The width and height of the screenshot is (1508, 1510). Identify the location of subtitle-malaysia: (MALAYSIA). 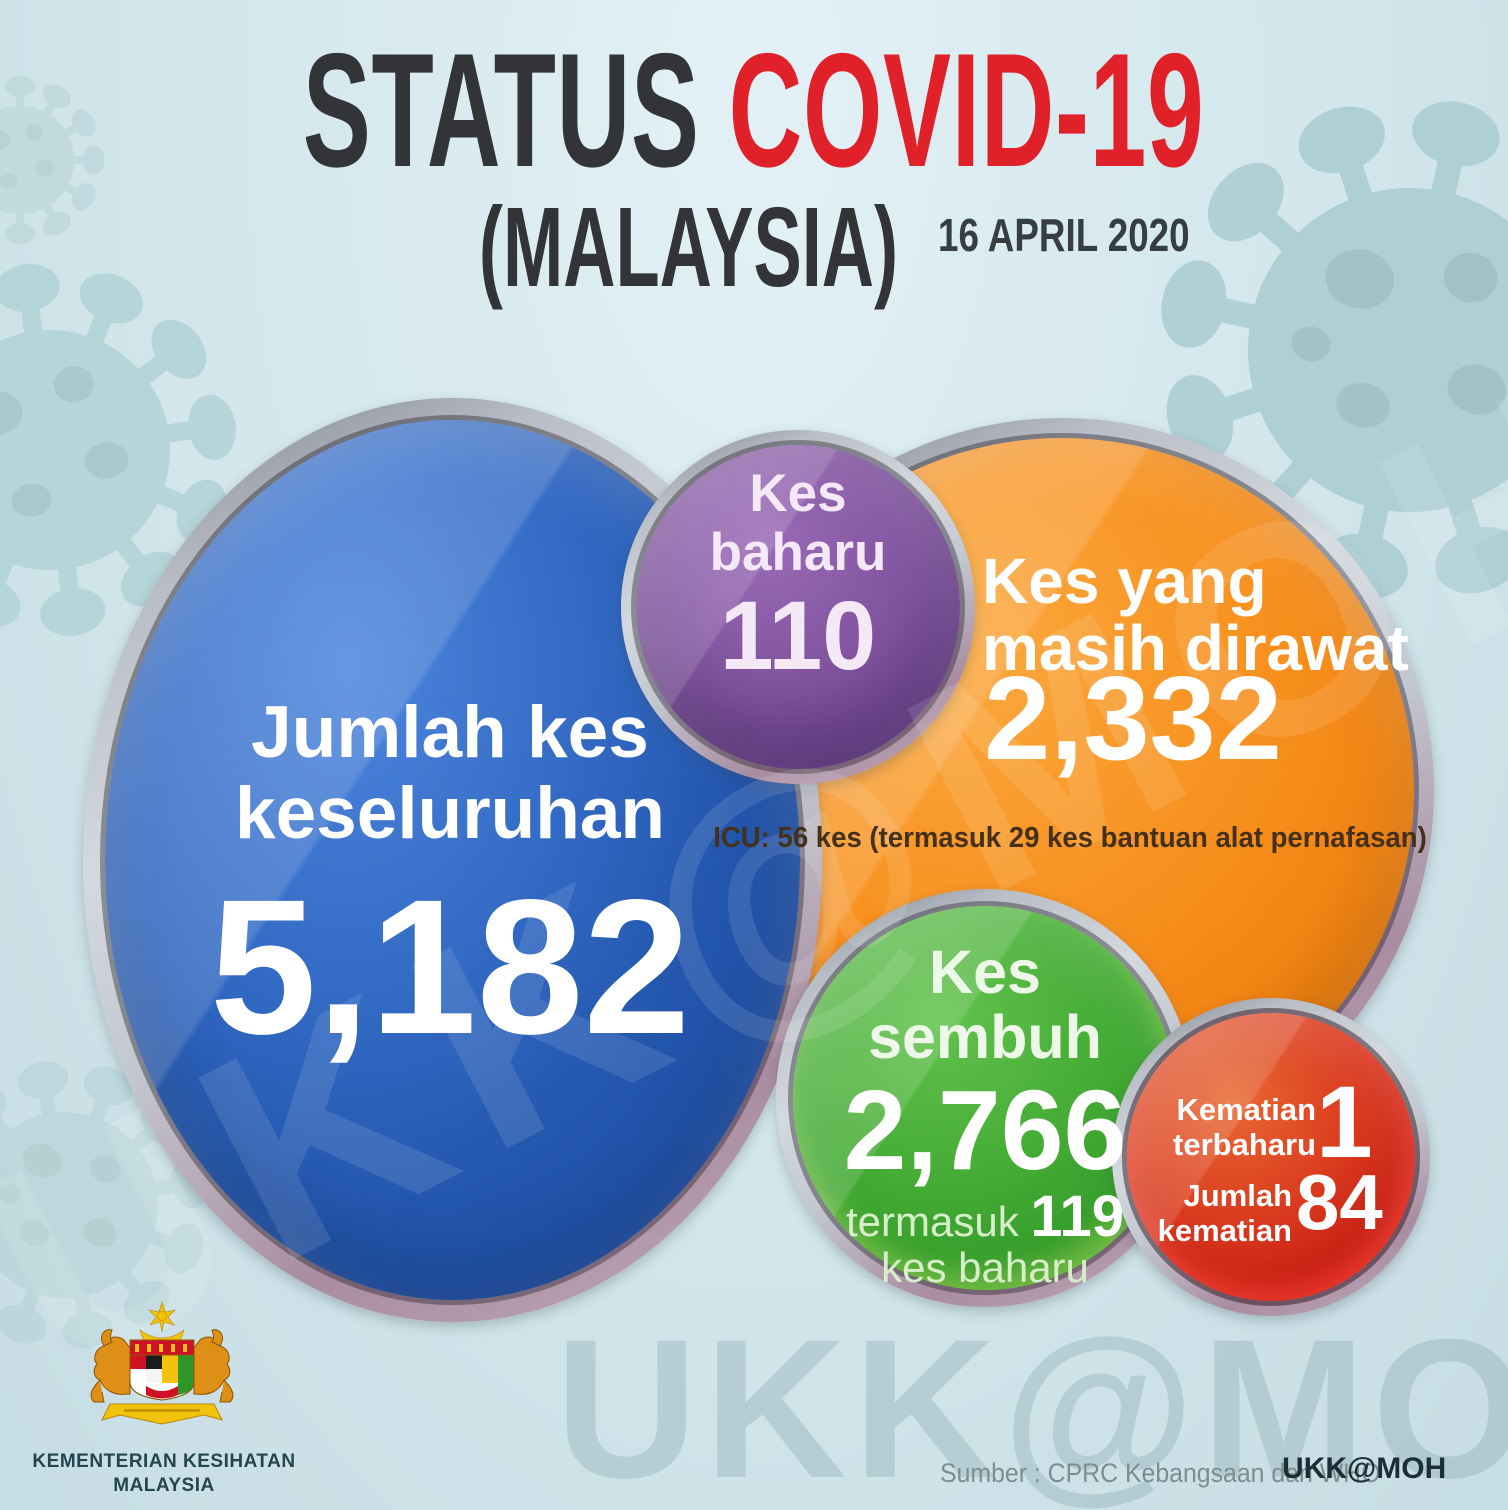
(688, 247).